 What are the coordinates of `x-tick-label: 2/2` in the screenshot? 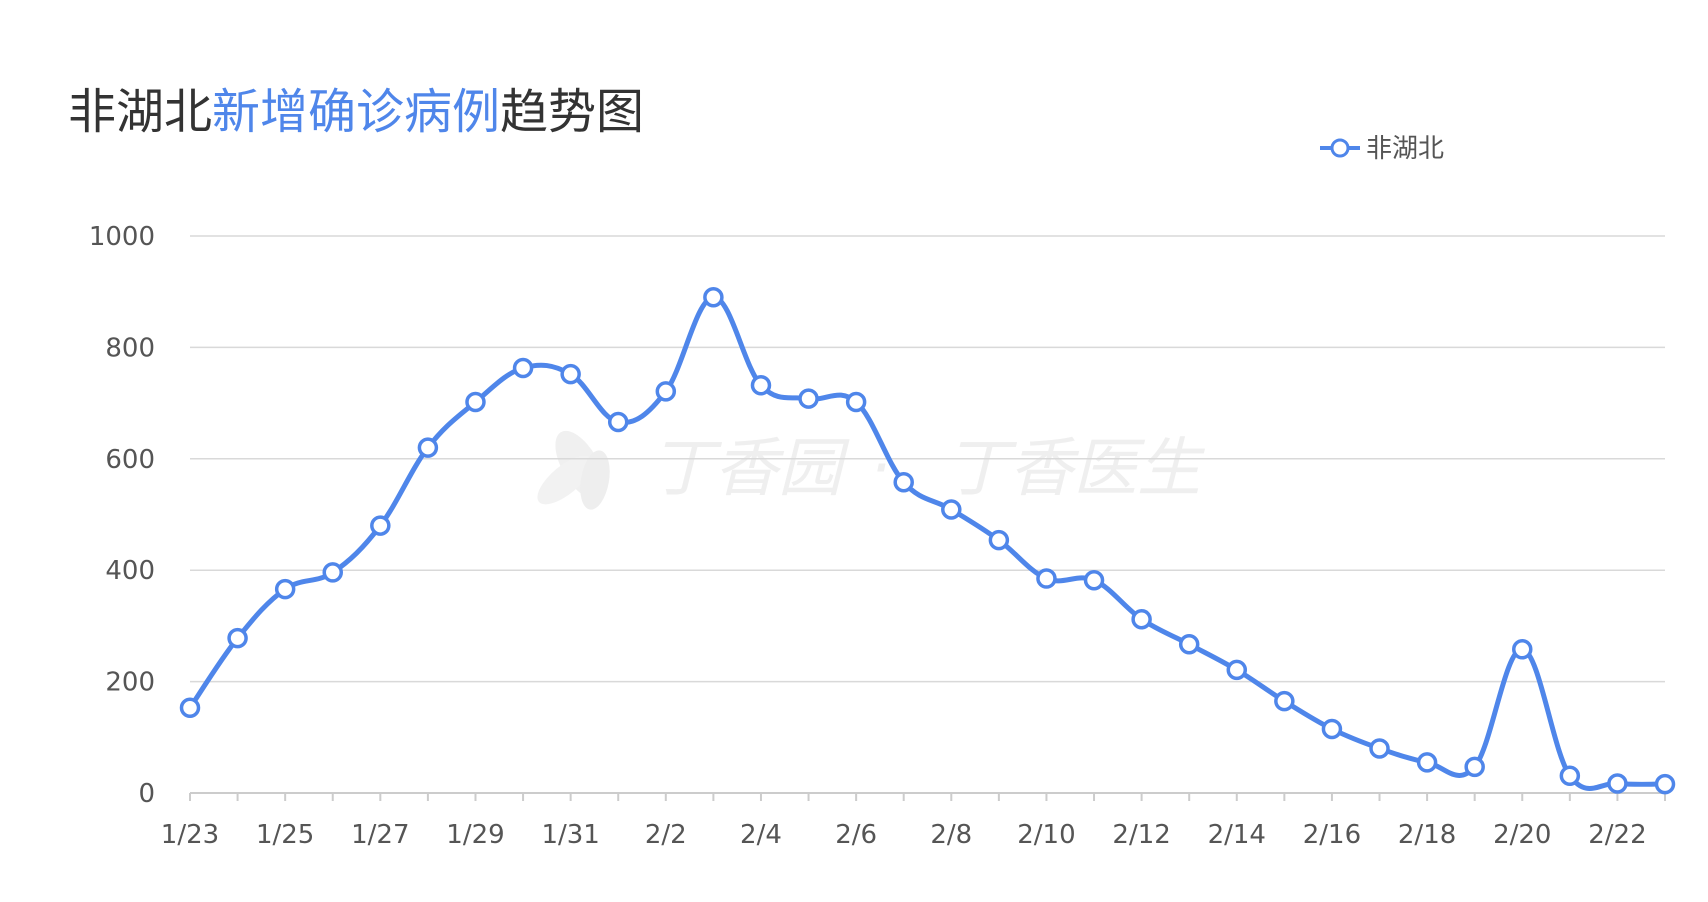 It's located at (666, 835).